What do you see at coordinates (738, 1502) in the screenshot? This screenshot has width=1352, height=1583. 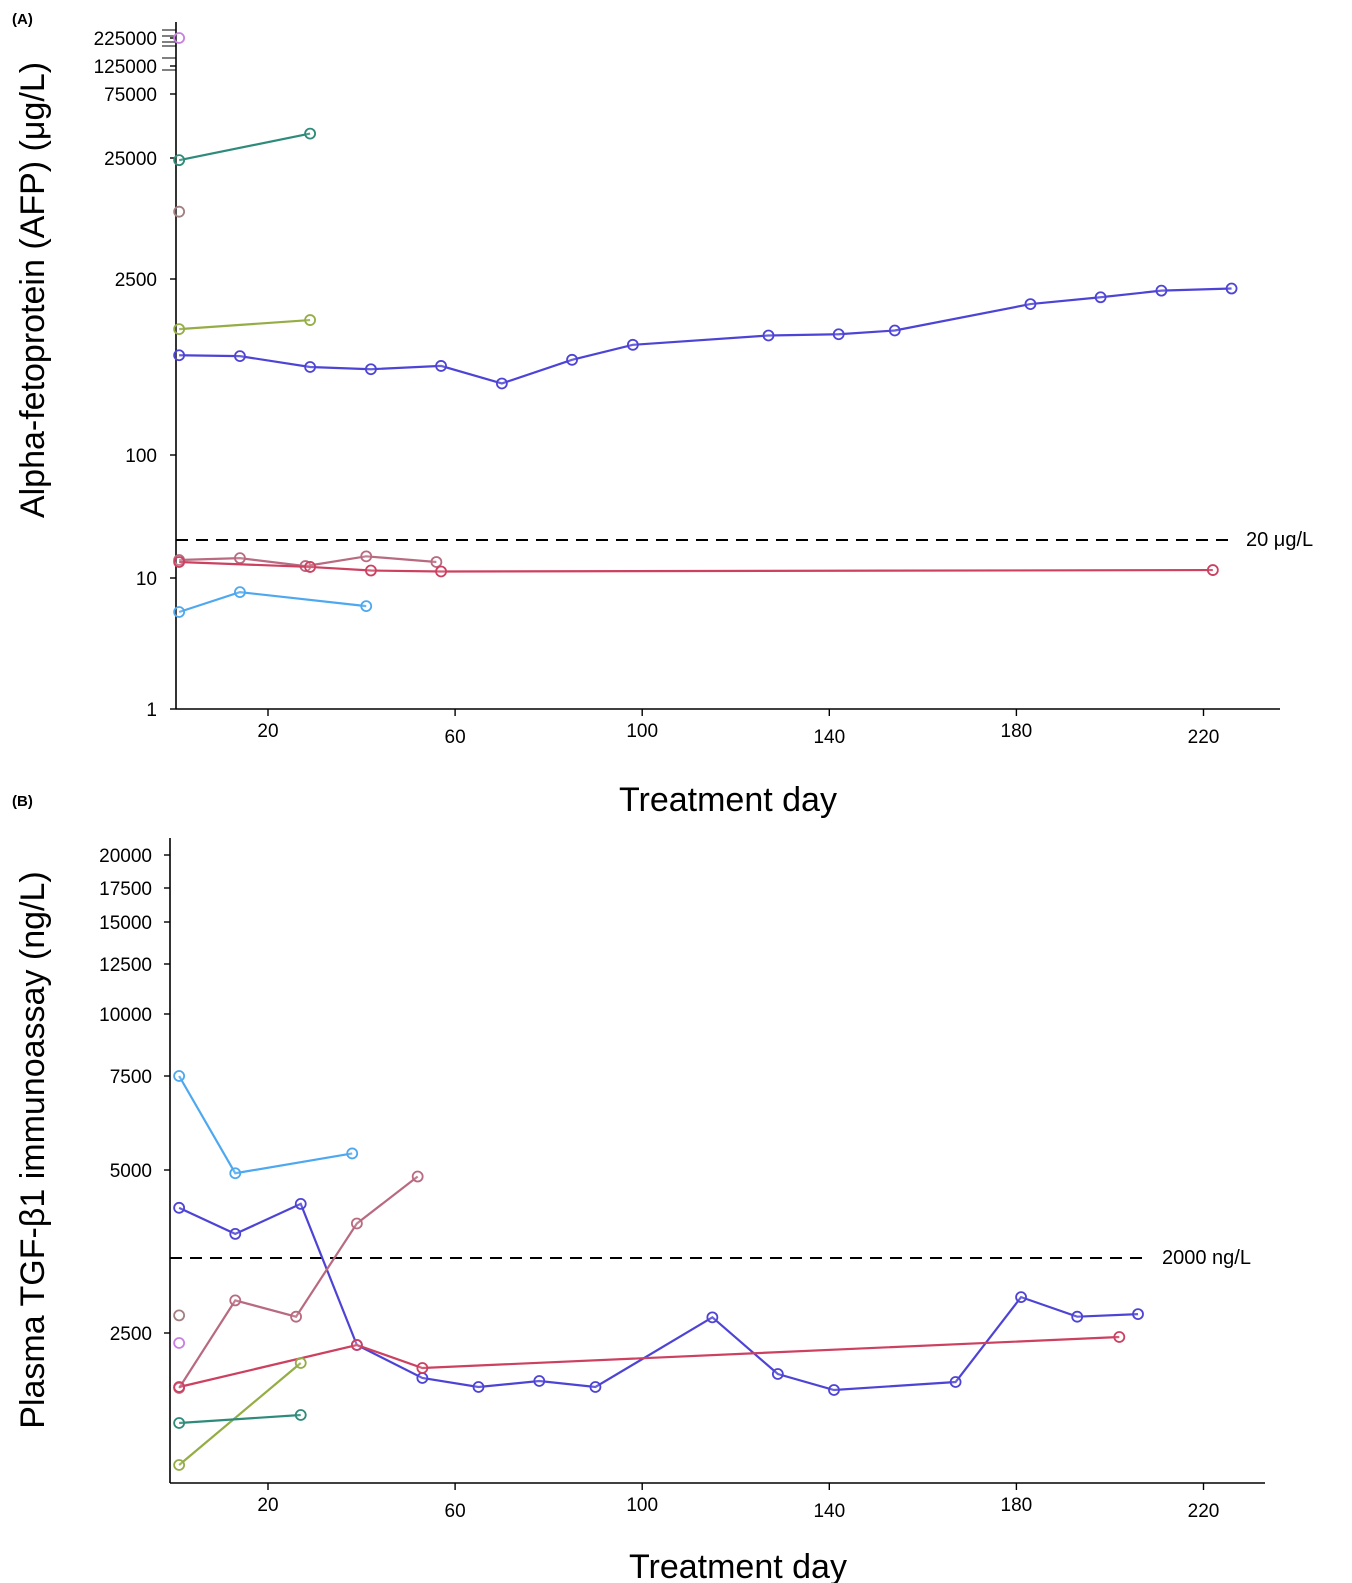 I see `panel-b-x-ticks: 20 60 100 140 180 220` at bounding box center [738, 1502].